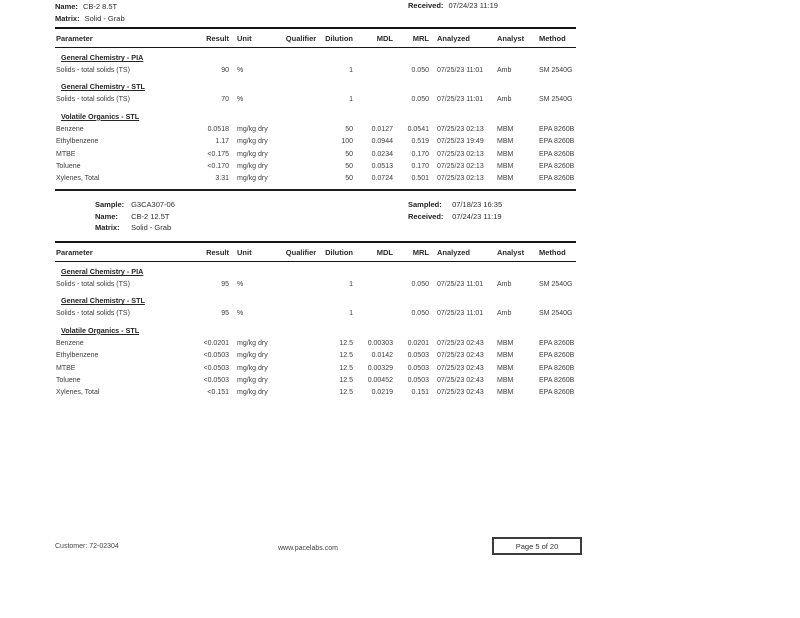 The height and width of the screenshot is (618, 800). What do you see at coordinates (349, 167) in the screenshot?
I see `cell-dilution: 50` at bounding box center [349, 167].